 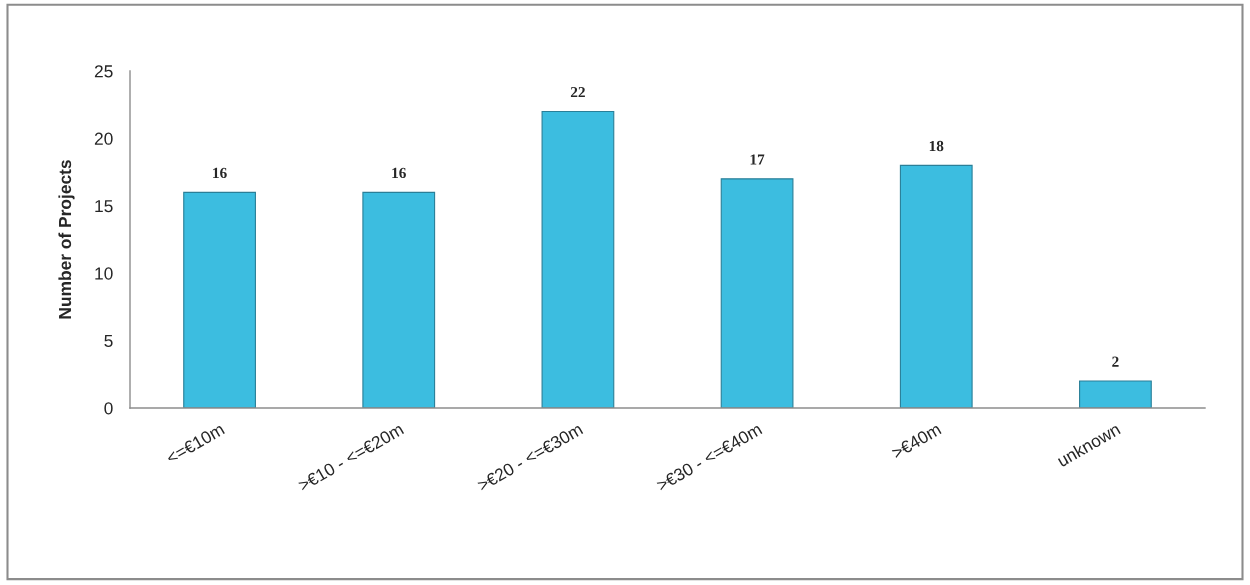 I want to click on y-tick-label: 10, so click(x=104, y=273).